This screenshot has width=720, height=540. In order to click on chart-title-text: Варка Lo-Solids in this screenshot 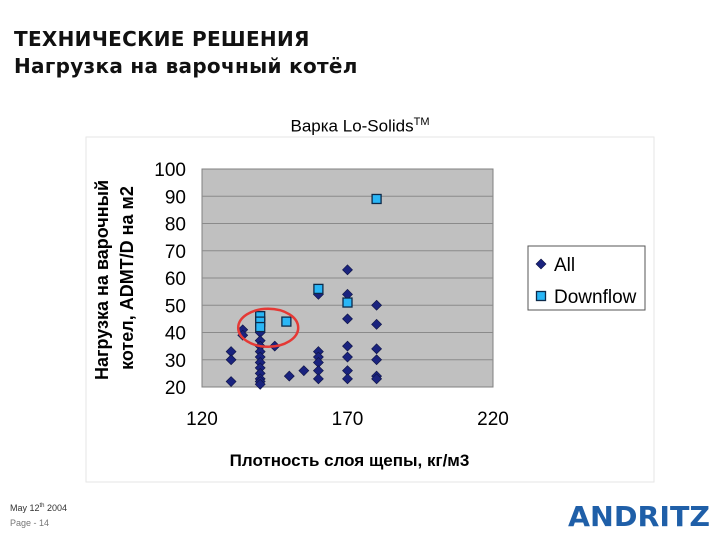, I will do `click(352, 126)`.